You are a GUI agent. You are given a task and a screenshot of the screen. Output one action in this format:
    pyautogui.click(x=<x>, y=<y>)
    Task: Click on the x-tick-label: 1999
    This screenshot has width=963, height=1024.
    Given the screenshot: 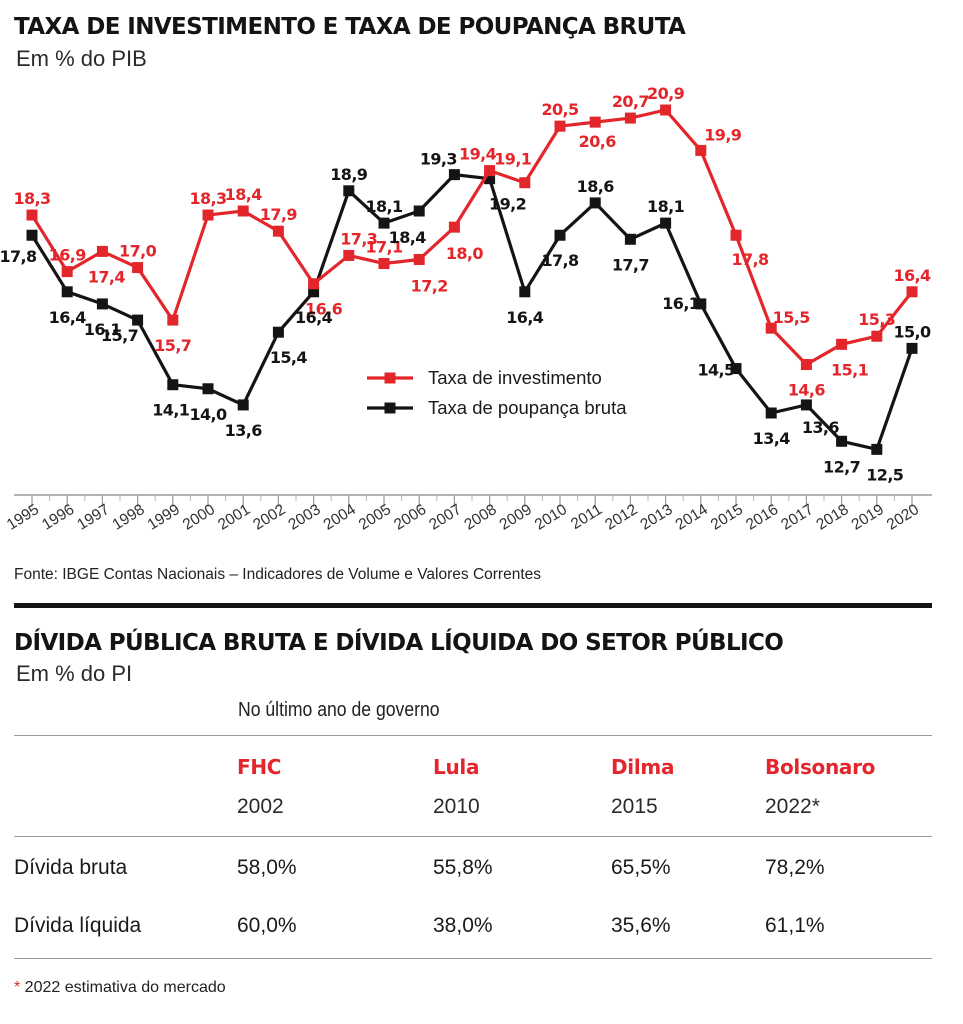 What is the action you would take?
    pyautogui.click(x=164, y=517)
    